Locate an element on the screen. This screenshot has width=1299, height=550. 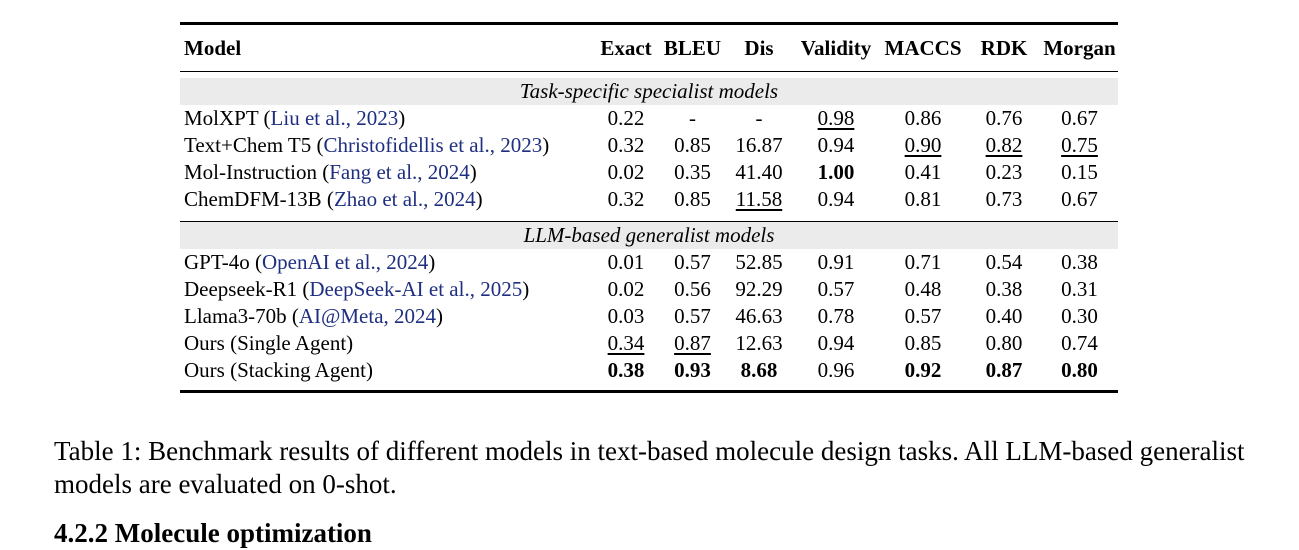
column-header: RDK is located at coordinates (1004, 47).